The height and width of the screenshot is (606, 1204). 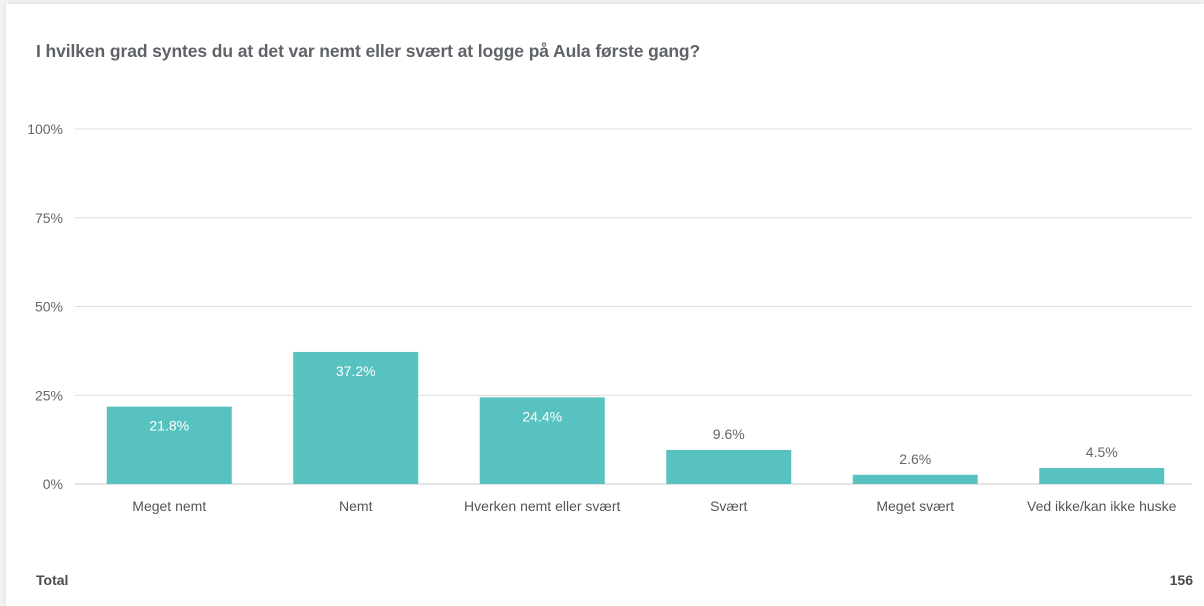 What do you see at coordinates (915, 506) in the screenshot?
I see `x-tick-label: Meget svært` at bounding box center [915, 506].